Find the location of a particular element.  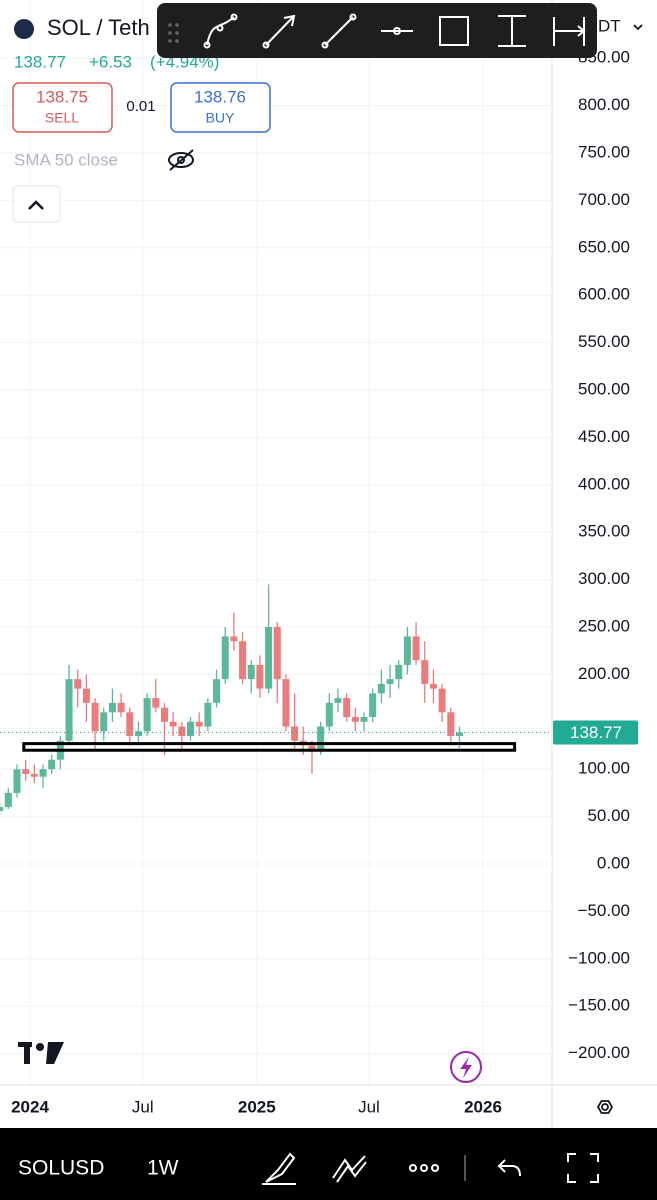

y-tick-label: 250.00 is located at coordinates (604, 625).